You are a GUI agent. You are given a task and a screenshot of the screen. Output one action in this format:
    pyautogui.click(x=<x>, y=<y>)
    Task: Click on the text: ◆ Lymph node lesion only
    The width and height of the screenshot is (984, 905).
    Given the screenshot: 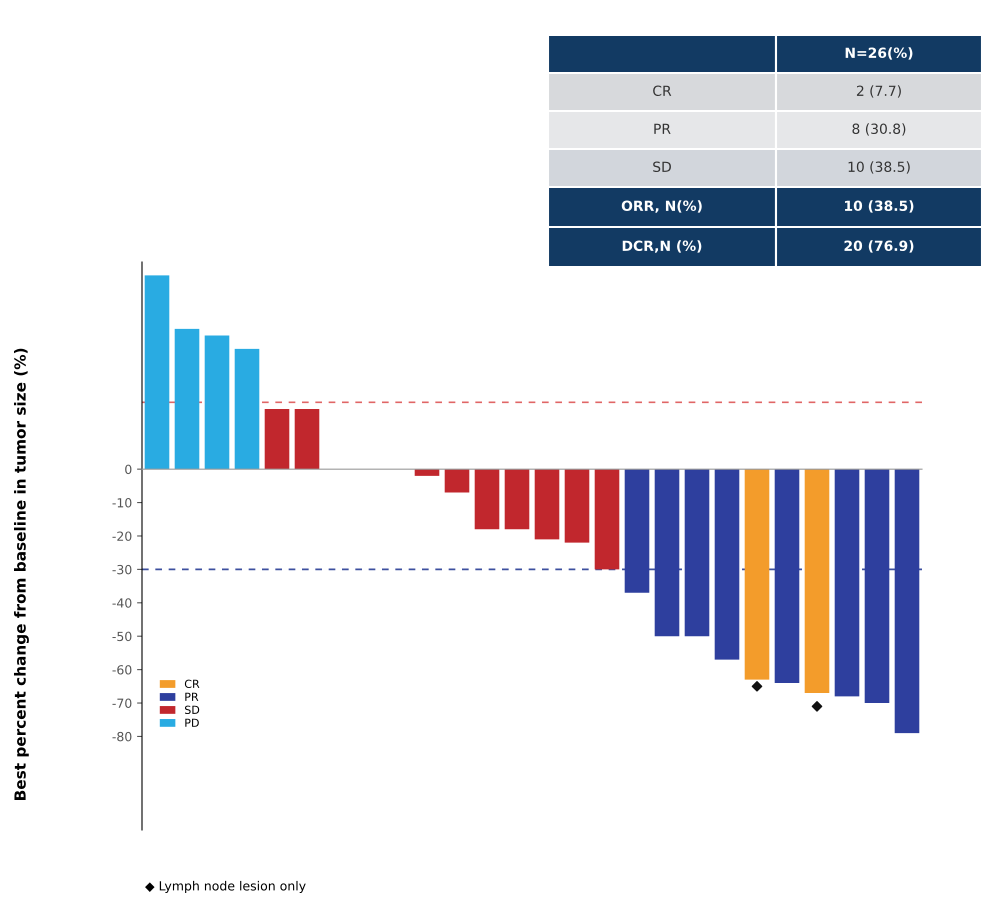 What is the action you would take?
    pyautogui.click(x=225, y=886)
    